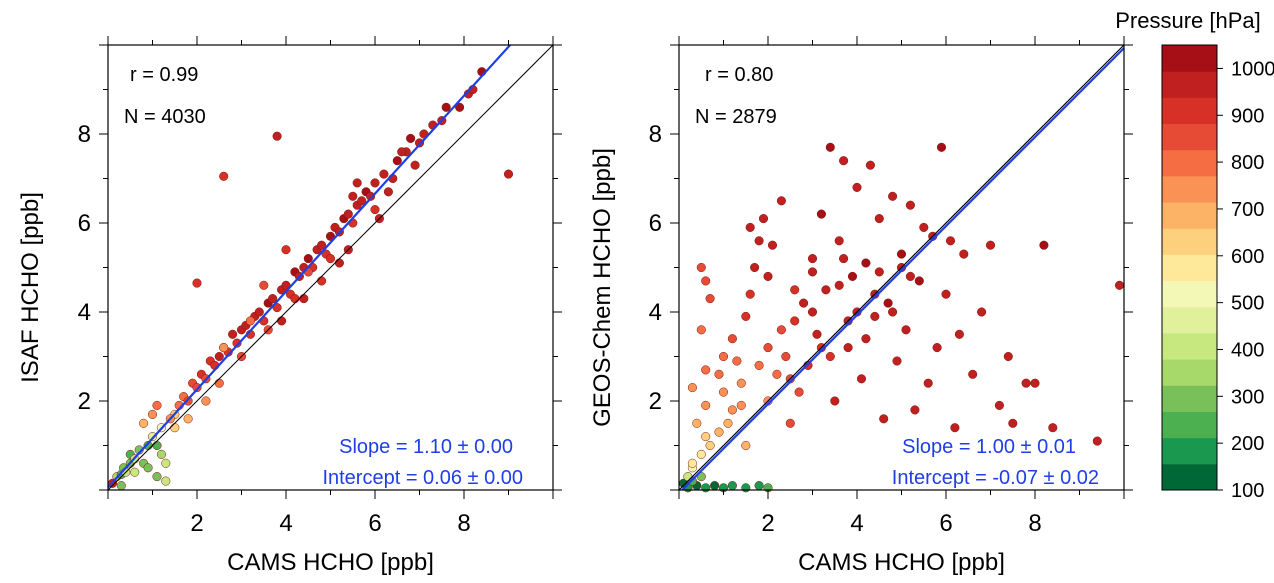 Image resolution: width=1274 pixels, height=583 pixels. Describe the element at coordinates (374, 523) in the screenshot. I see `x-tick-label: 6` at that location.